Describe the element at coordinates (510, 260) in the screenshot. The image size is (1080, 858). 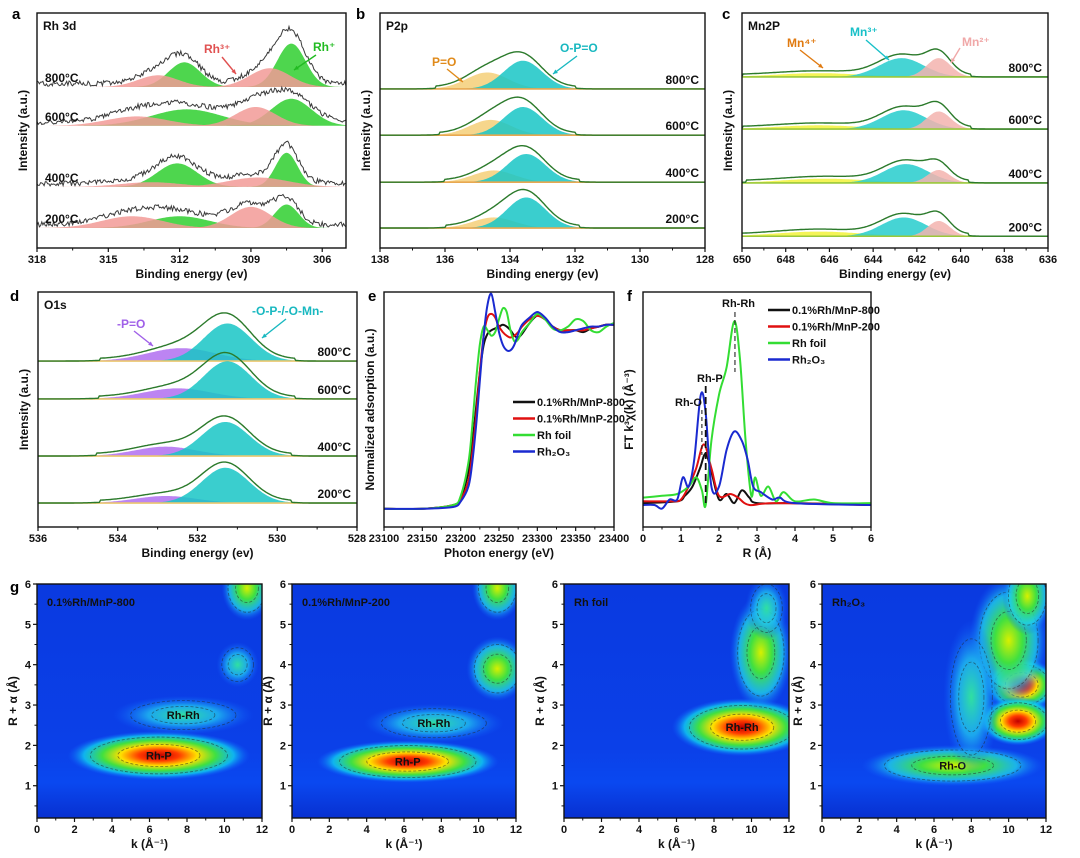
I see `x-tick-label: 134` at that location.